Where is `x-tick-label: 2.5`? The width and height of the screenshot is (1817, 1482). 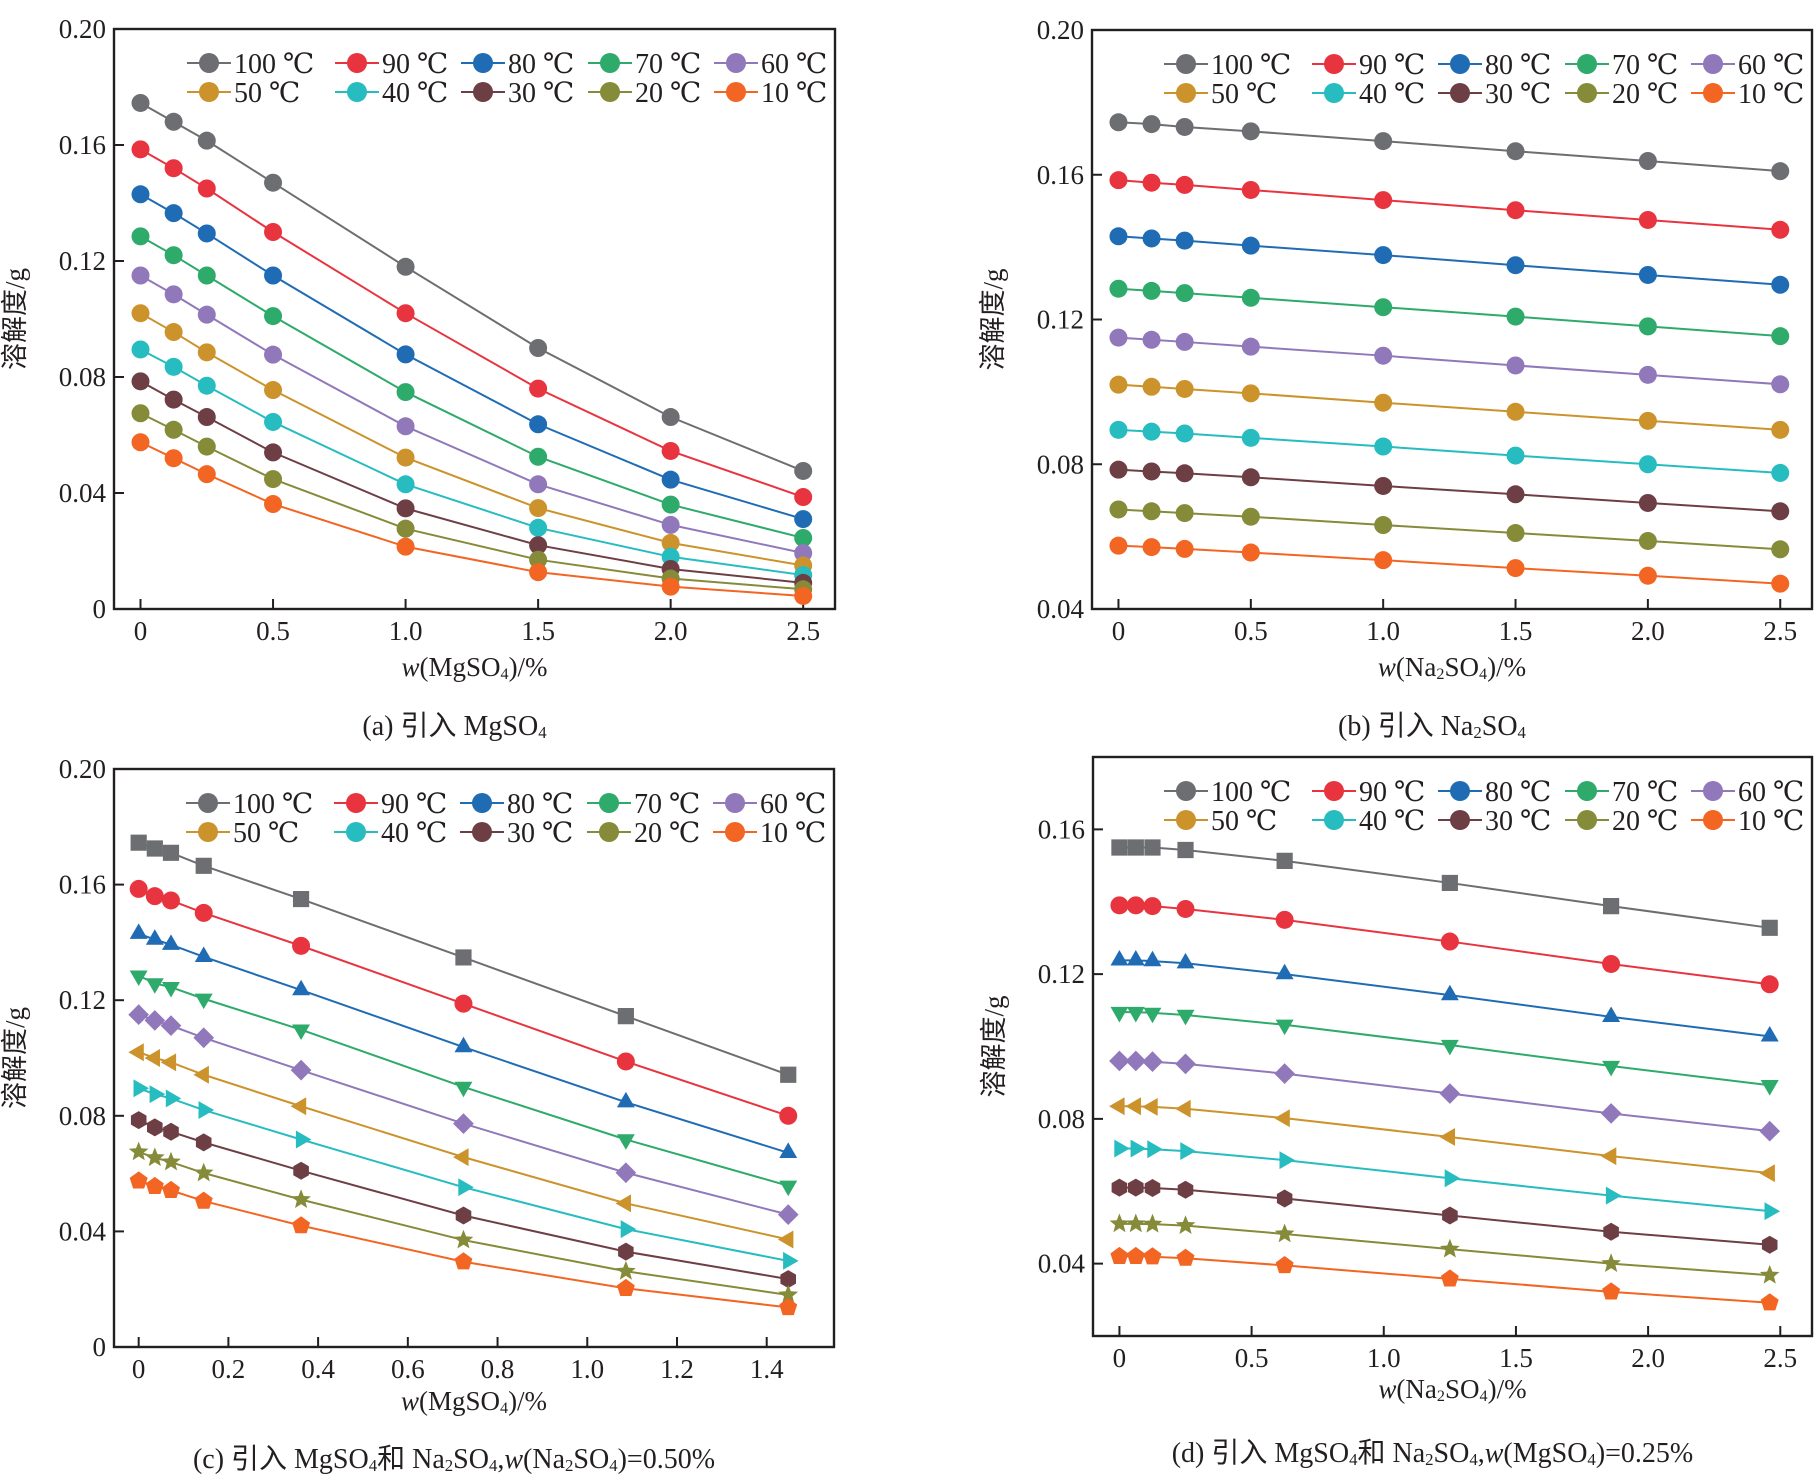
x-tick-label: 2.5 is located at coordinates (1780, 1358).